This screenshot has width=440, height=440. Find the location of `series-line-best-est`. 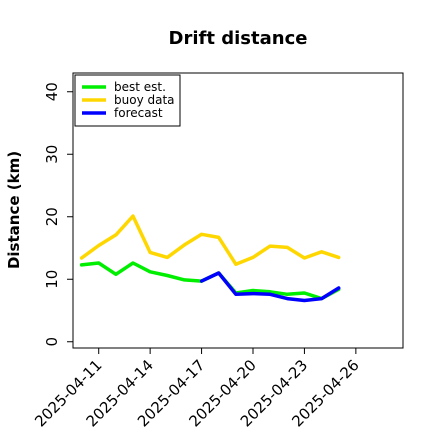

series-line-best-est is located at coordinates (210, 281).